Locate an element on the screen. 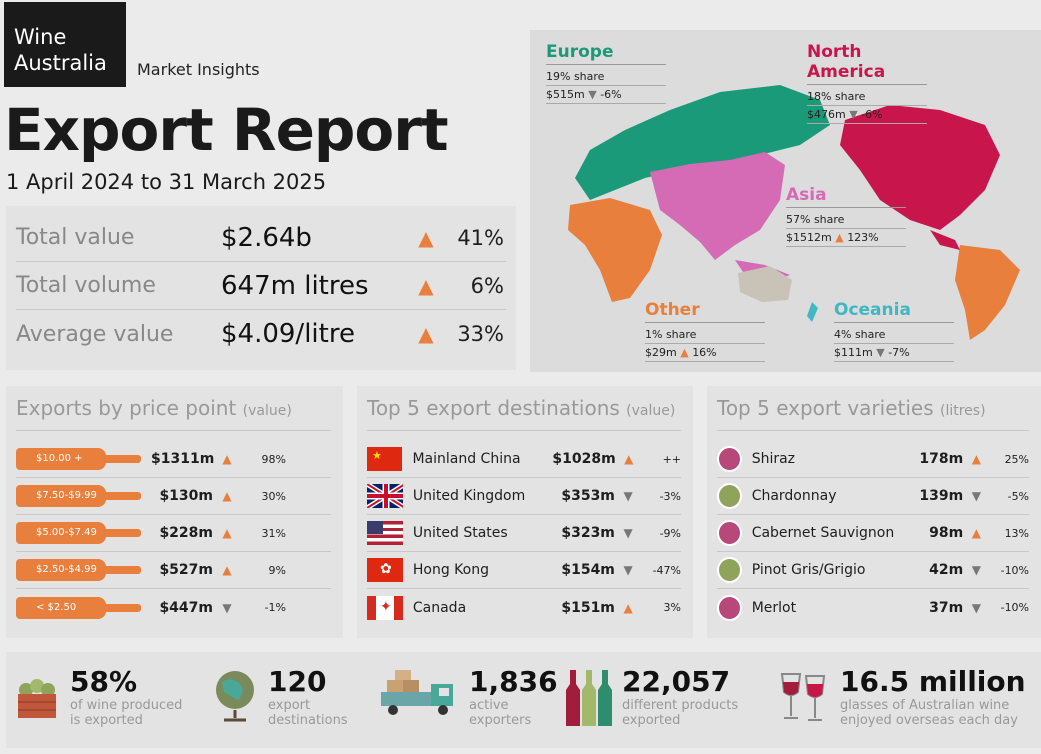  price-point-row: $2.50-$4.99 $527m ▲ 9% is located at coordinates (173, 570).